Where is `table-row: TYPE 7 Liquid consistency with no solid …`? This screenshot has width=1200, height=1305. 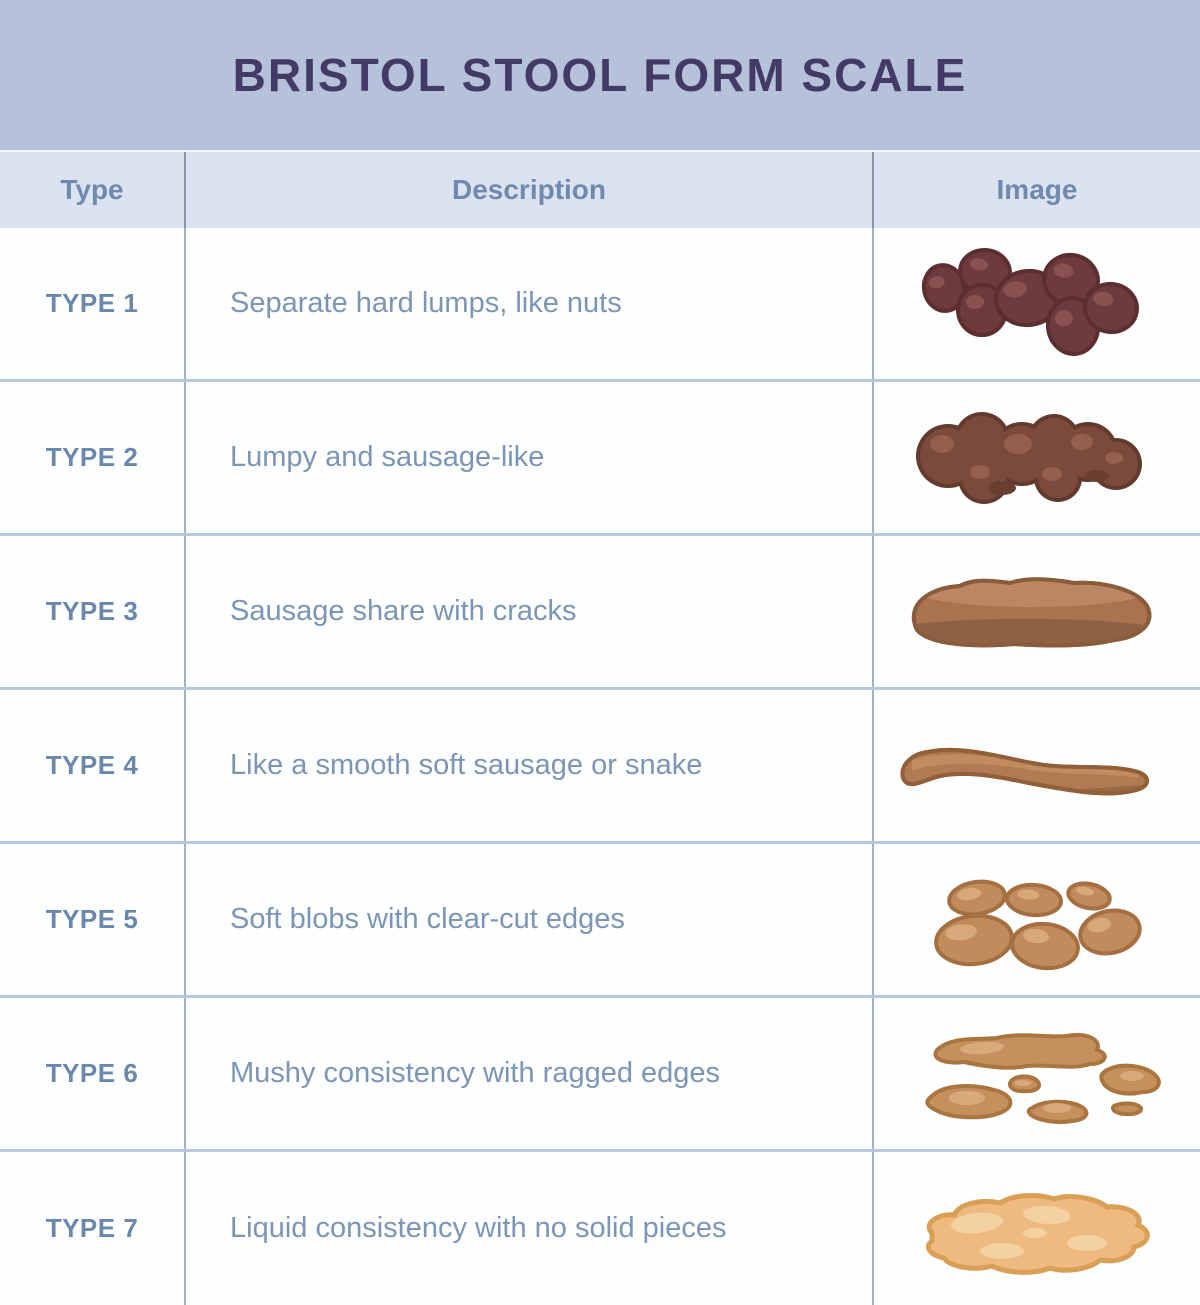 table-row: TYPE 7 Liquid consistency with no solid … is located at coordinates (600, 1228).